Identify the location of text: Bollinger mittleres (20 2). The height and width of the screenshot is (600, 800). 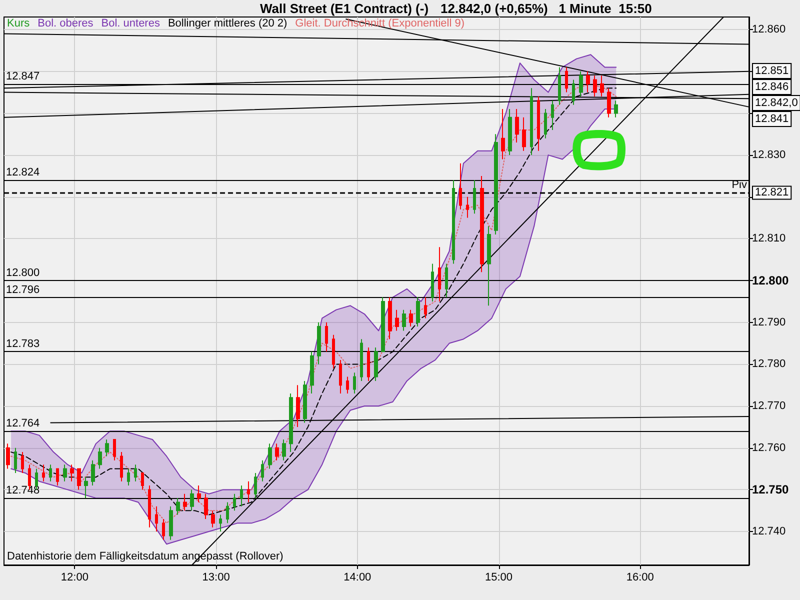
(228, 24).